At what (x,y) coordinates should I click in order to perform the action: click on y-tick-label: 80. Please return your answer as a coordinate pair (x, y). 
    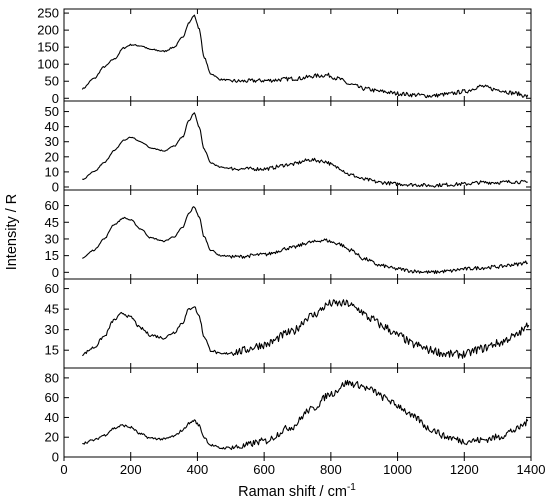
    Looking at the image, I should click on (52, 377).